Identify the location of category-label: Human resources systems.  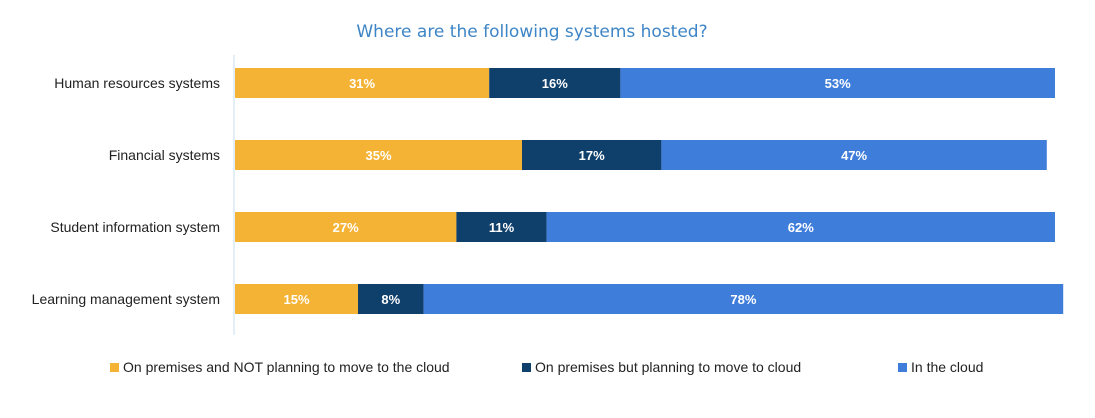
(137, 83).